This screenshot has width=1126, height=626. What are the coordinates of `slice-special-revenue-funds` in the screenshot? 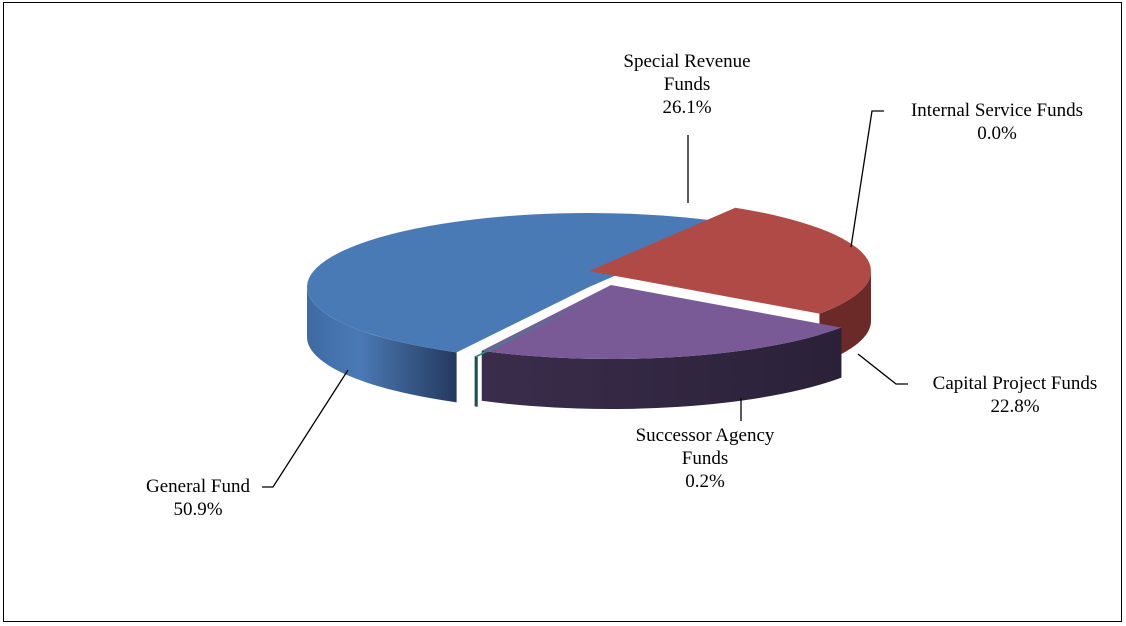 It's located at (730, 260).